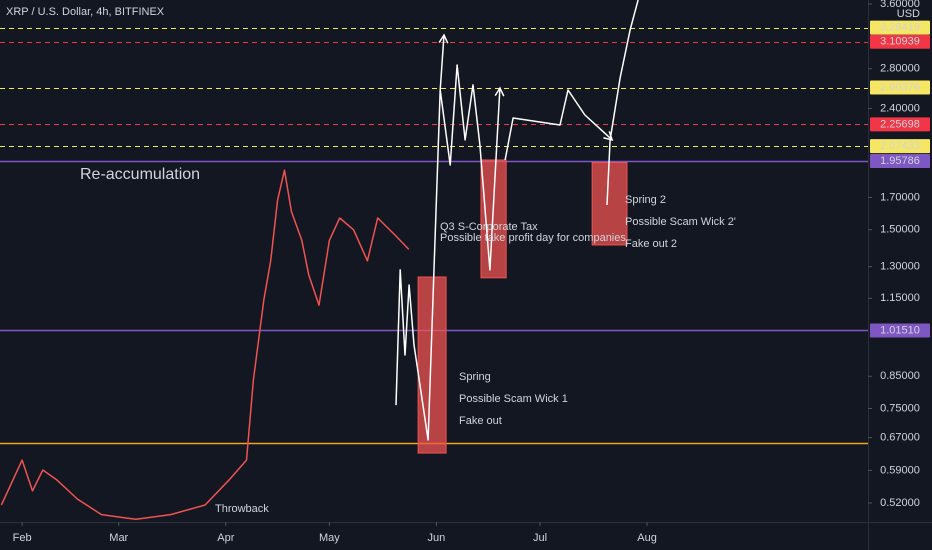 This screenshot has width=932, height=550. I want to click on y-tick-label: 1.30000, so click(900, 267).